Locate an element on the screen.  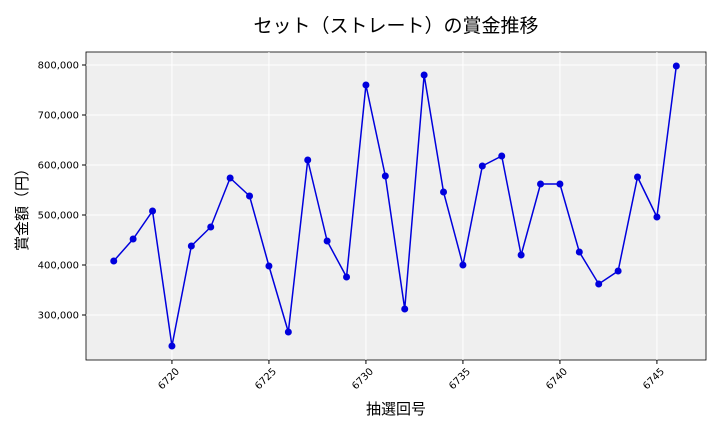
x-axis-label: 抽選回号 is located at coordinates (396, 409).